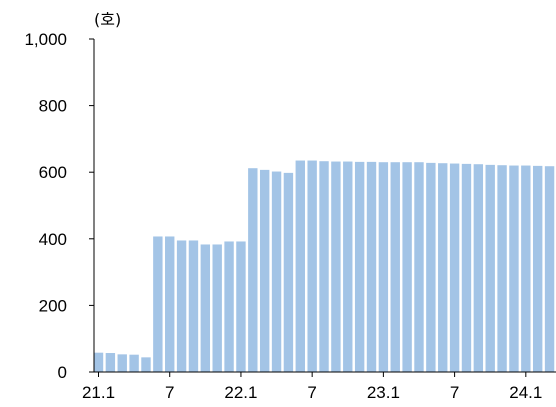 This screenshot has width=556, height=407. Describe the element at coordinates (240, 392) in the screenshot. I see `x-tick-label: 22.1` at that location.